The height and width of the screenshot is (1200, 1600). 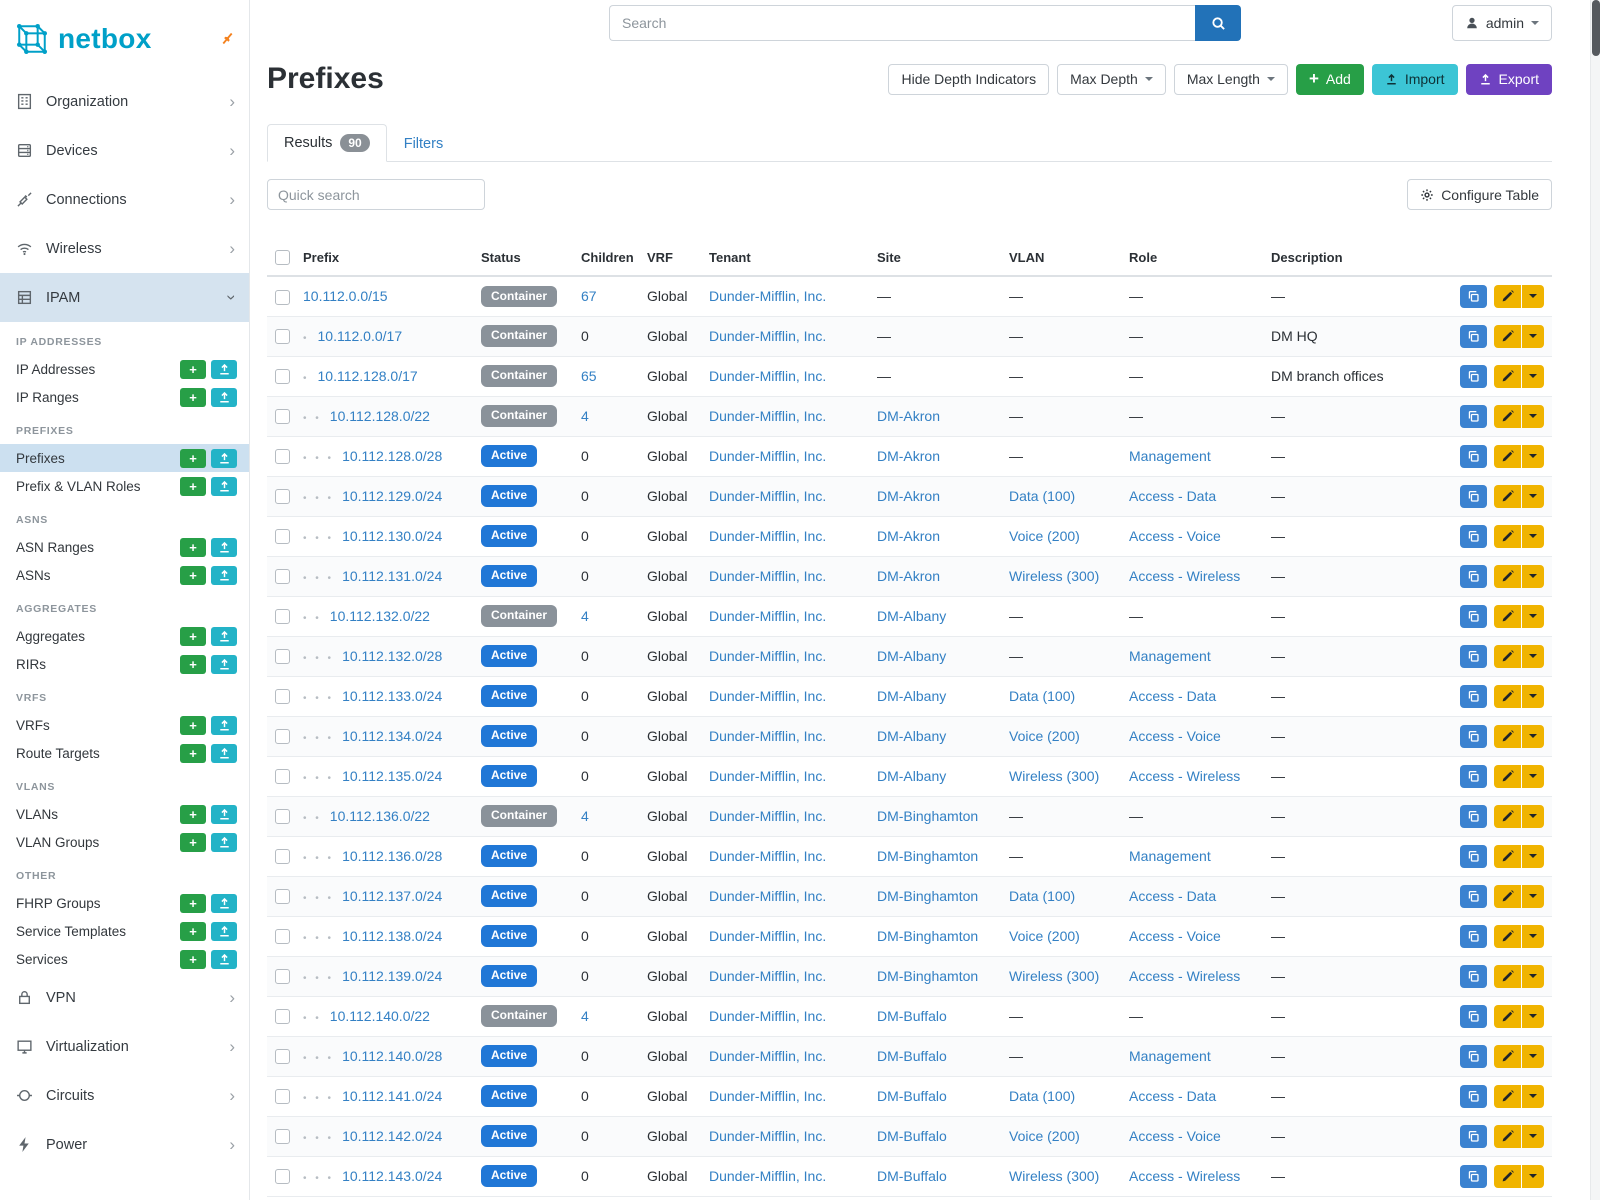 What do you see at coordinates (124, 397) in the screenshot?
I see `sidebar-item-ip-ranges: IP Ranges +` at bounding box center [124, 397].